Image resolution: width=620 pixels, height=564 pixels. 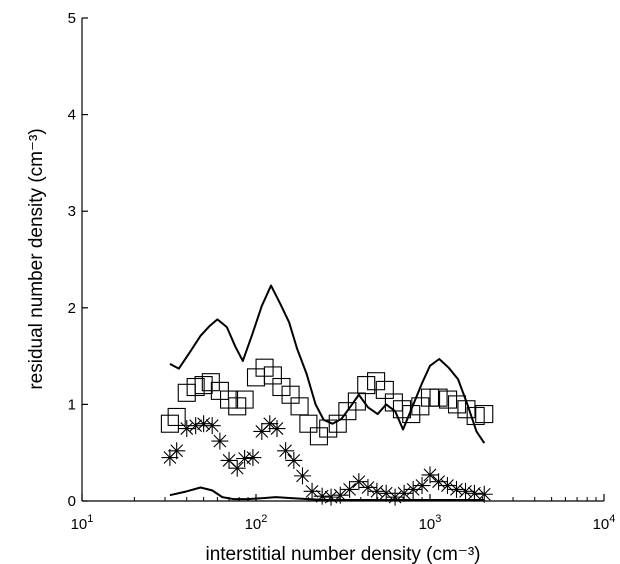 I want to click on x-tick-label: 10¹, so click(x=82, y=523).